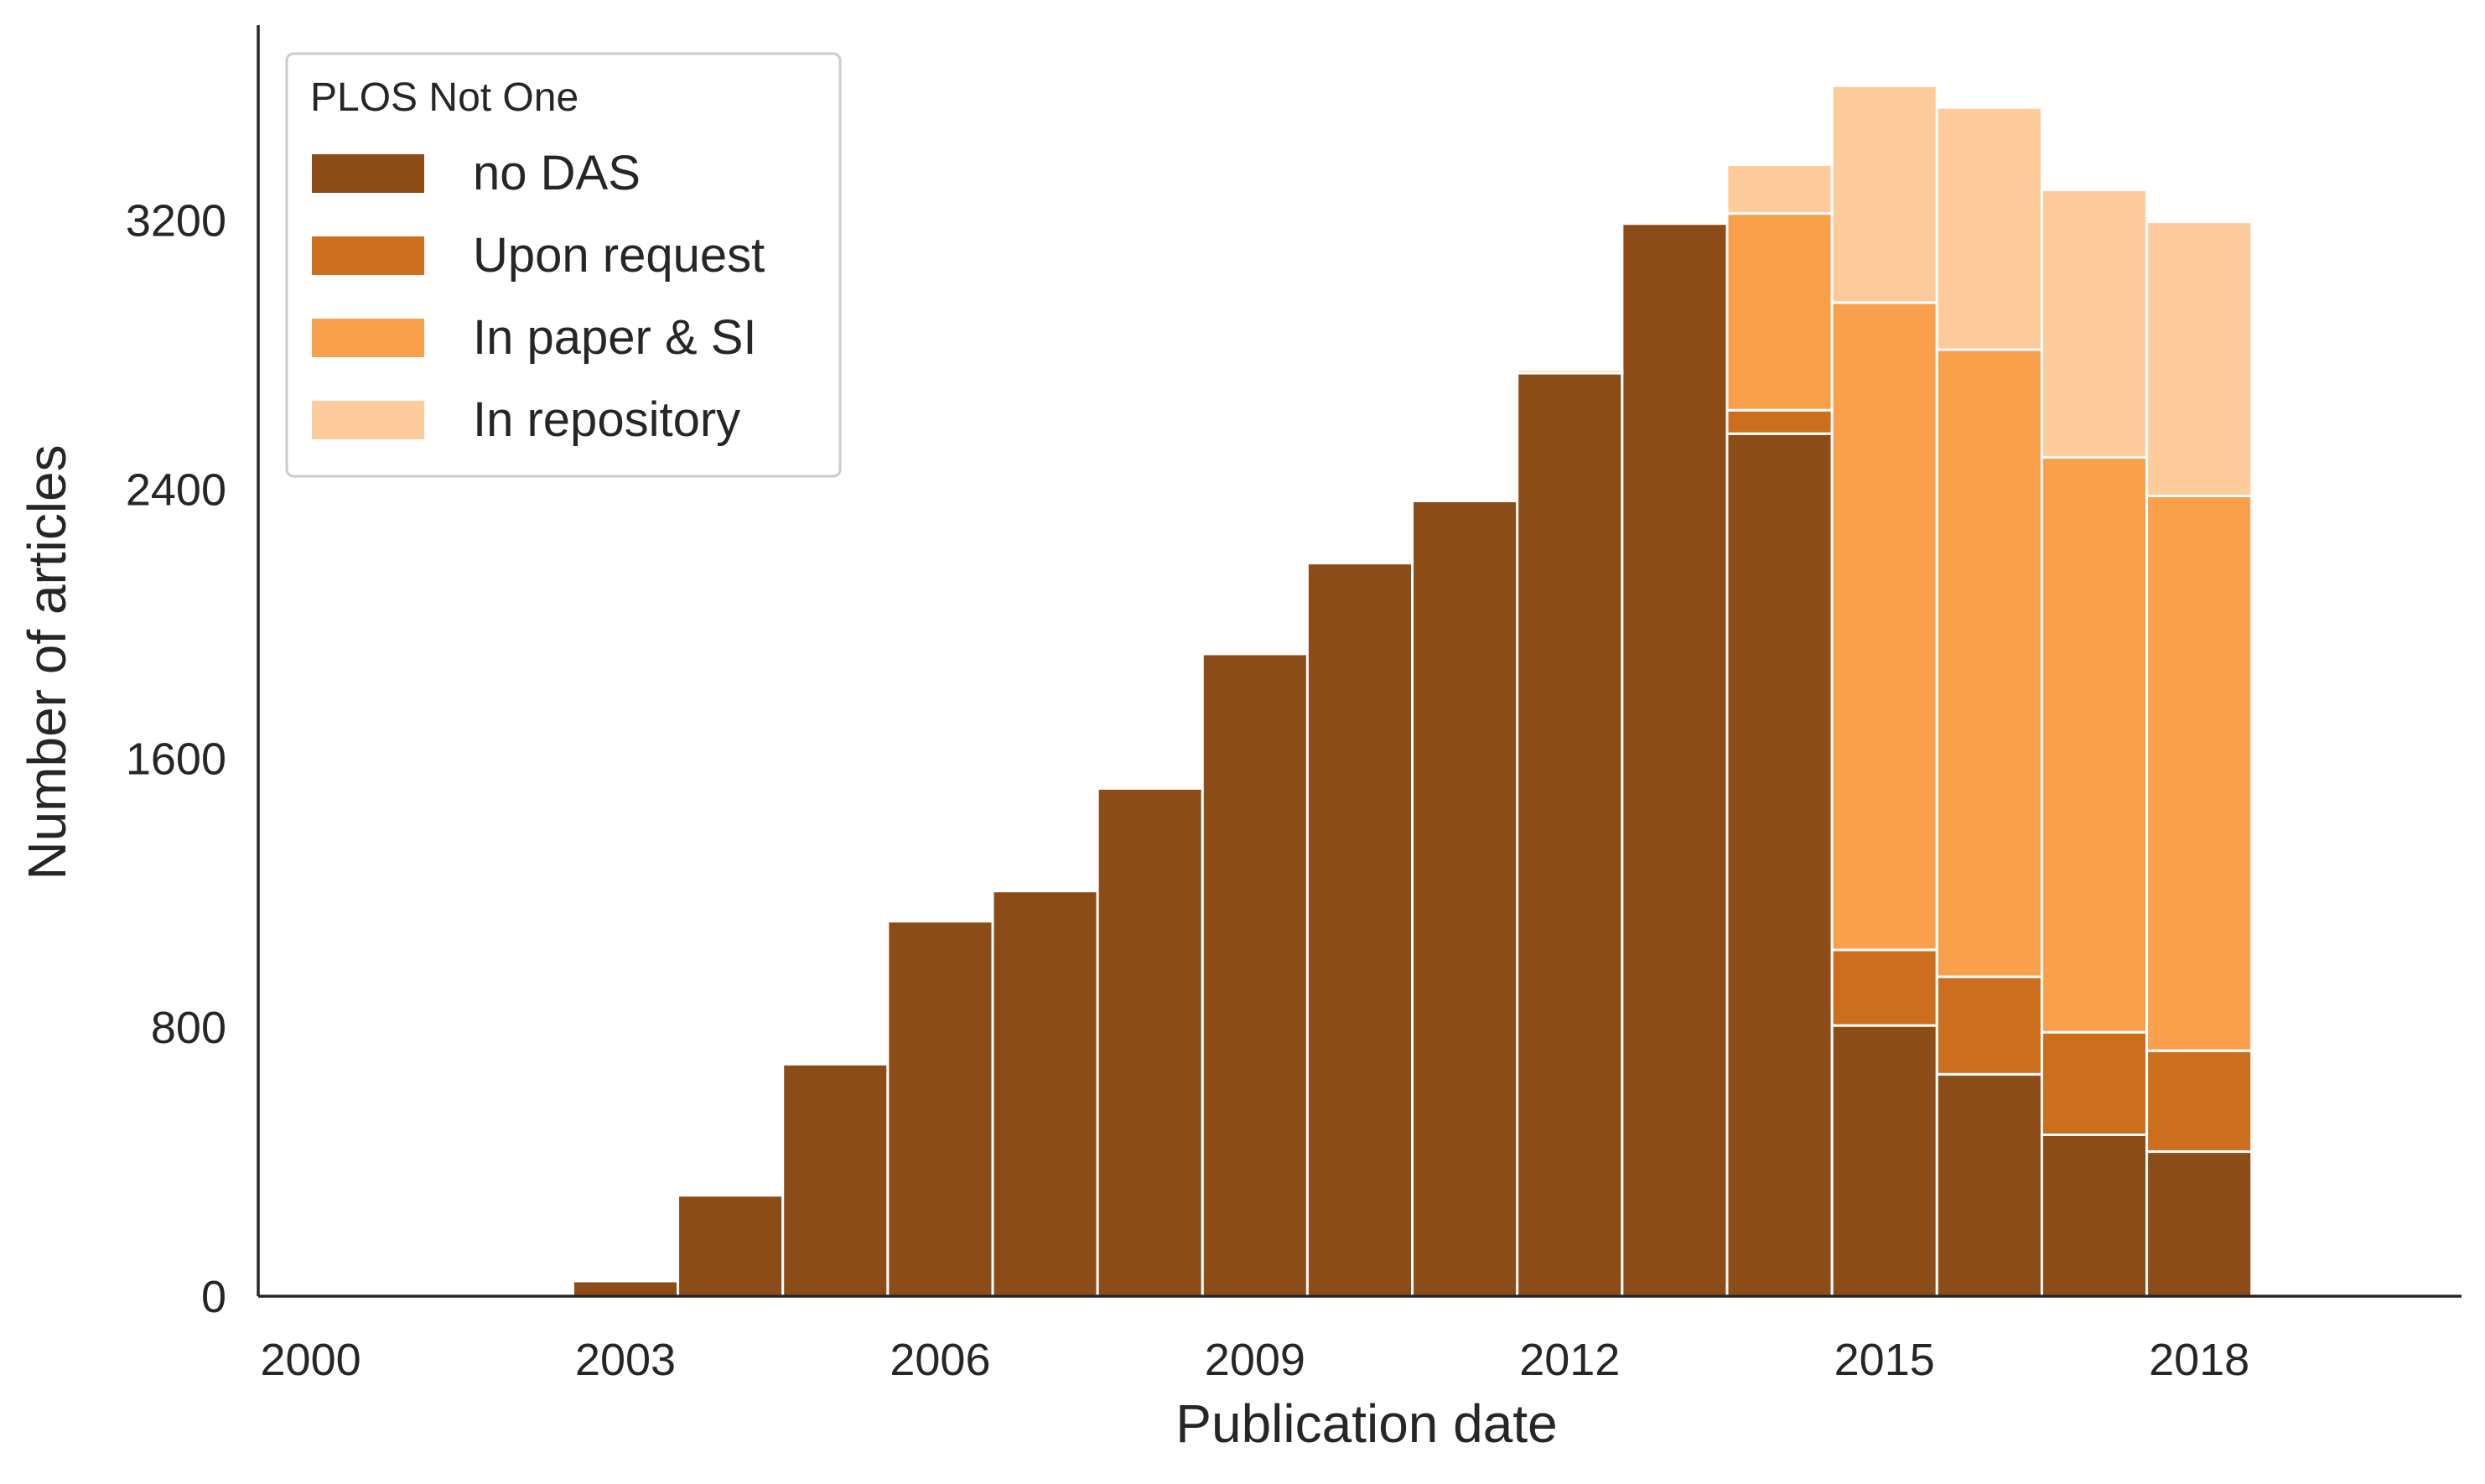 The width and height of the screenshot is (2485, 1484). I want to click on y-axis-label: Number of articles, so click(47, 662).